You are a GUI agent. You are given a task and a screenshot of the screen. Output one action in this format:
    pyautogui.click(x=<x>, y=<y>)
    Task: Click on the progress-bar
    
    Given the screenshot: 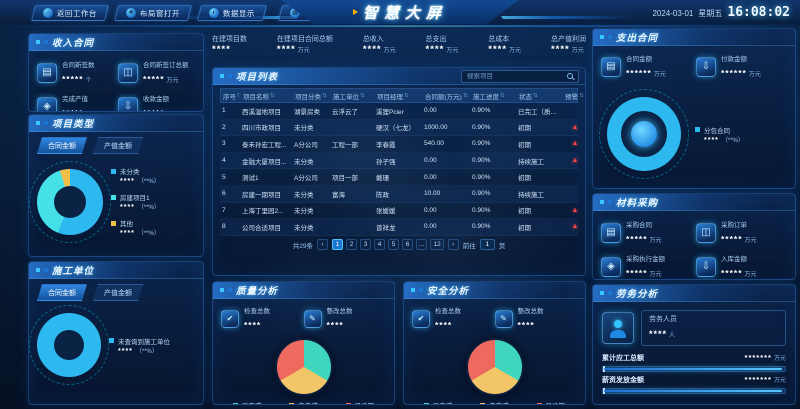 What is the action you would take?
    pyautogui.click(x=694, y=391)
    